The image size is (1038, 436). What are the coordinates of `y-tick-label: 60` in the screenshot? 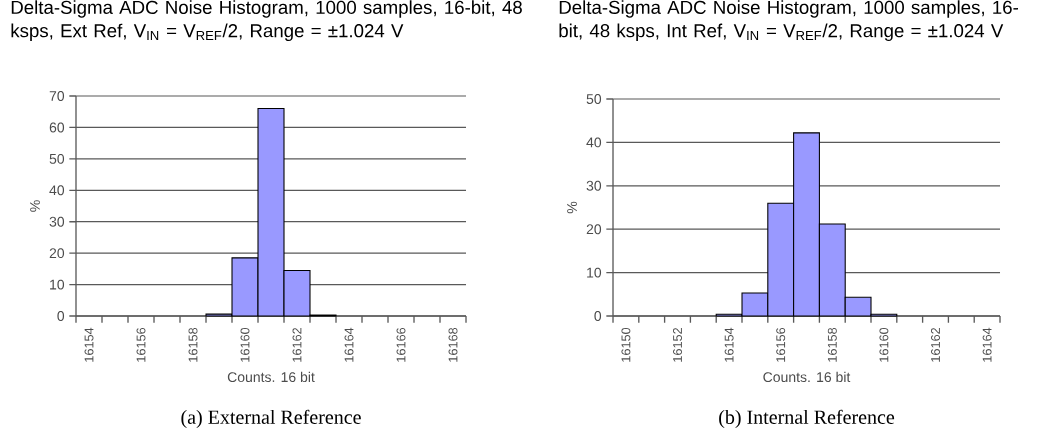 It's located at (57, 127).